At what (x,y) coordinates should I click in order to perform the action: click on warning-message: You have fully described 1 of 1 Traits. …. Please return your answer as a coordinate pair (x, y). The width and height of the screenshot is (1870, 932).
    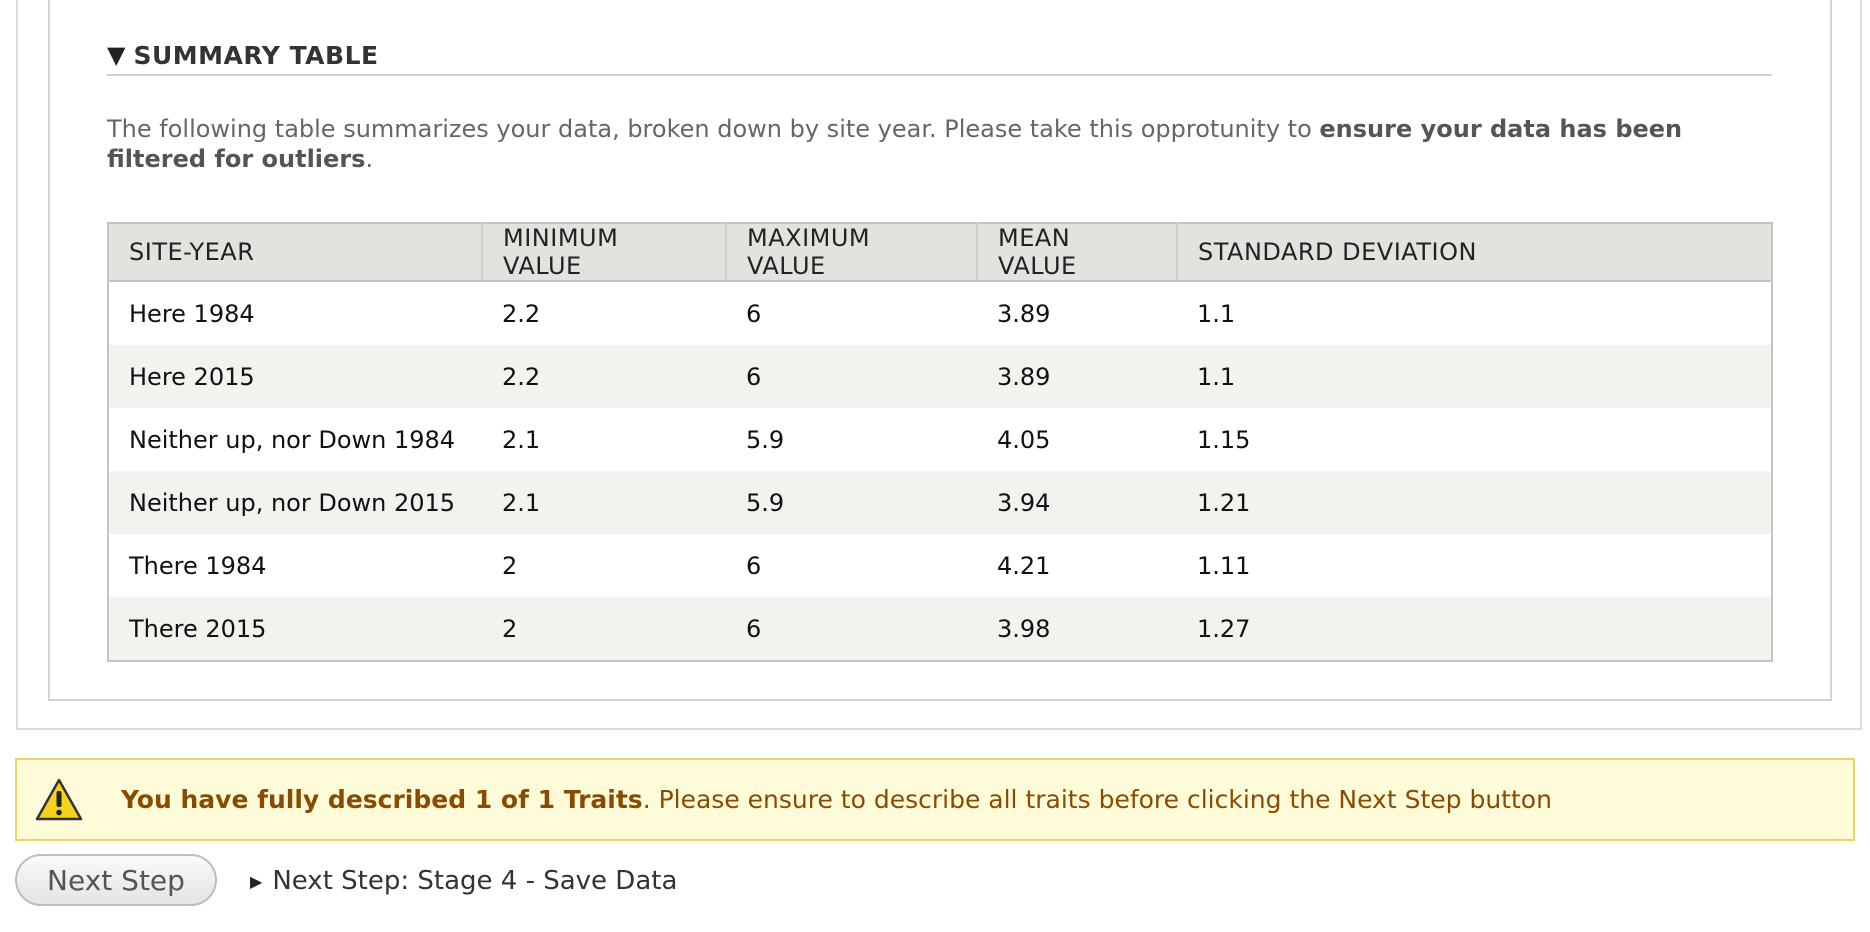
    Looking at the image, I should click on (935, 799).